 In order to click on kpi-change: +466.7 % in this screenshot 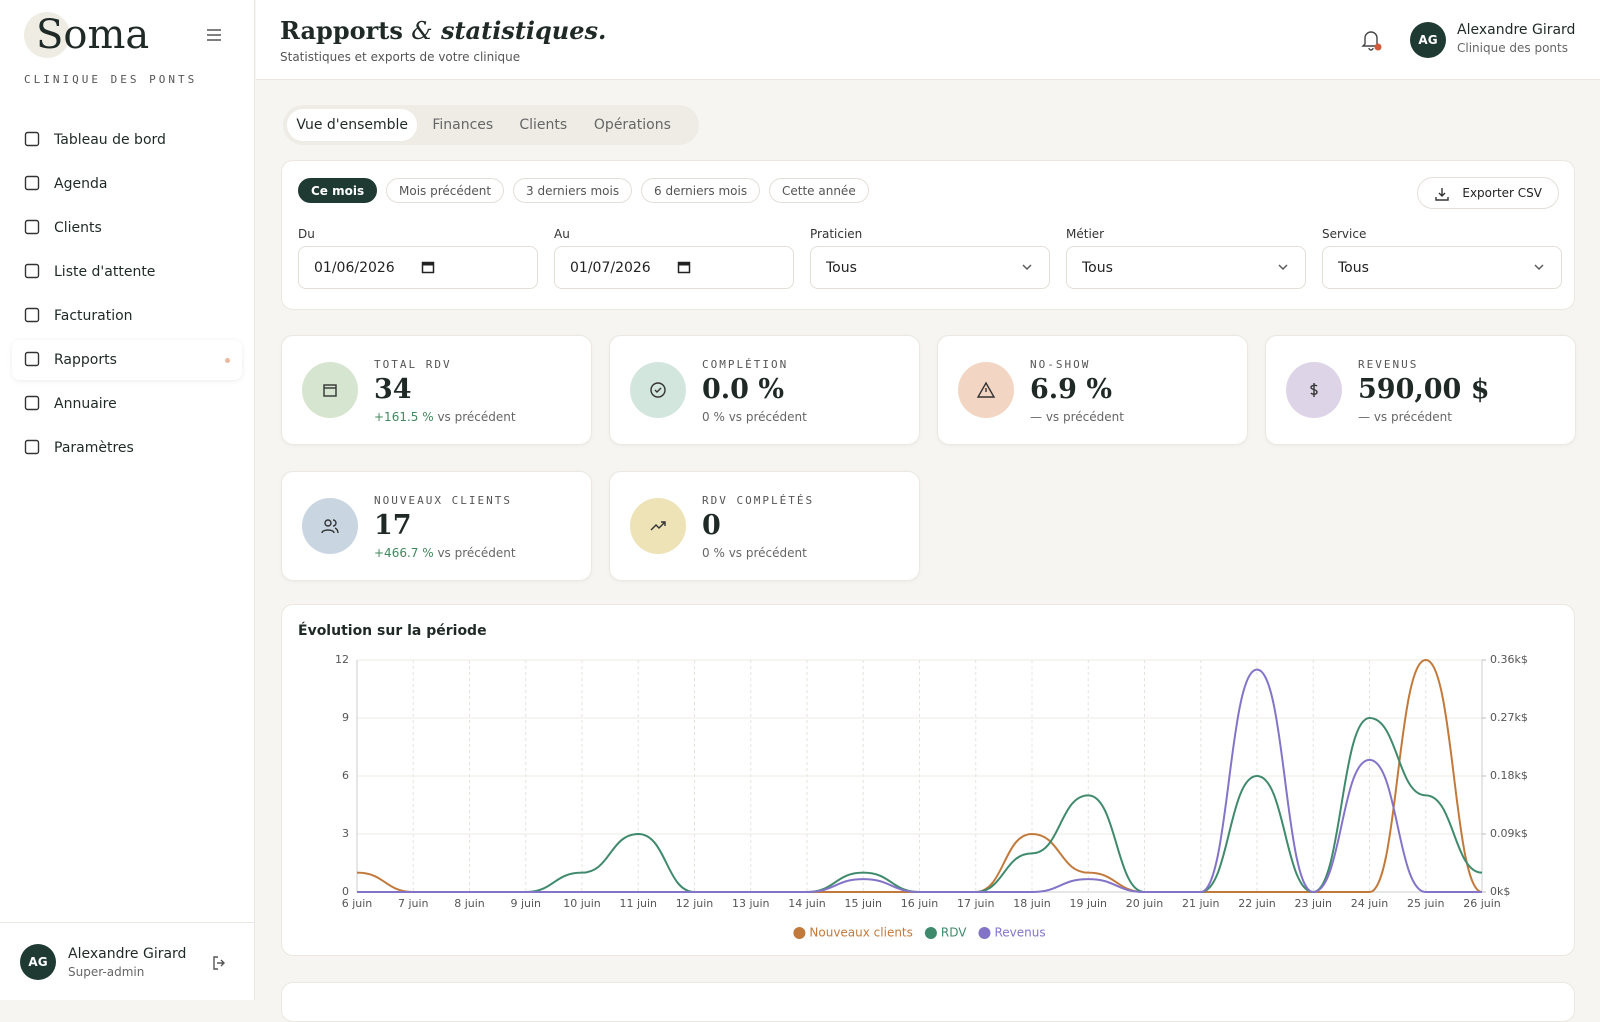, I will do `click(404, 553)`.